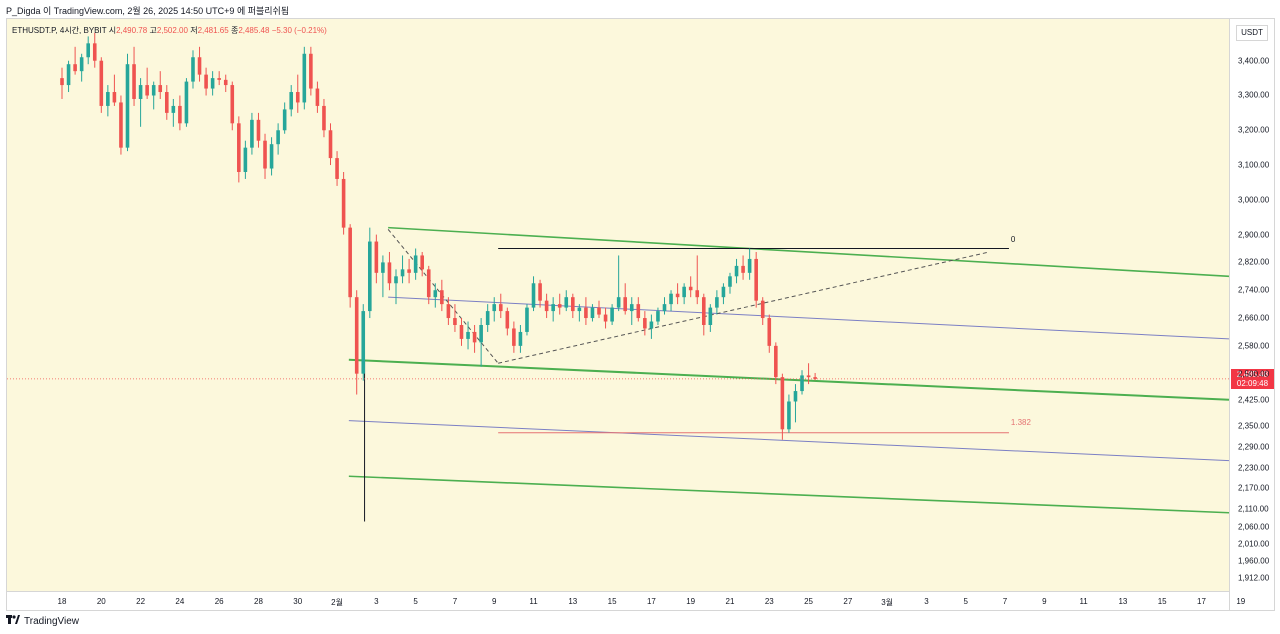  What do you see at coordinates (789, 379) in the screenshot?
I see `trendline-channel-middle` at bounding box center [789, 379].